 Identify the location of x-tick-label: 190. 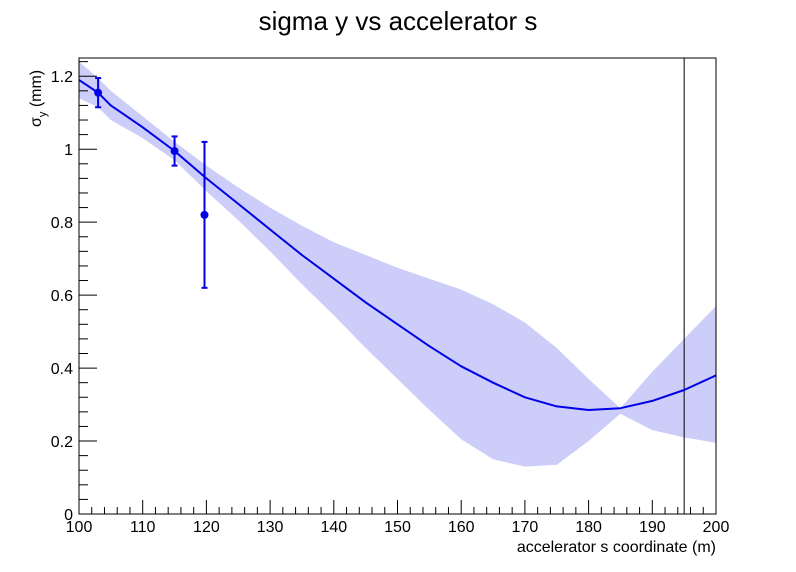
(652, 527).